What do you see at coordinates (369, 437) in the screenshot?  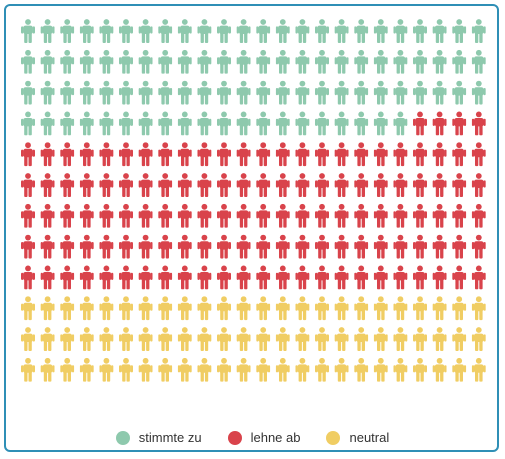 I see `legend-label-neutral: neutral` at bounding box center [369, 437].